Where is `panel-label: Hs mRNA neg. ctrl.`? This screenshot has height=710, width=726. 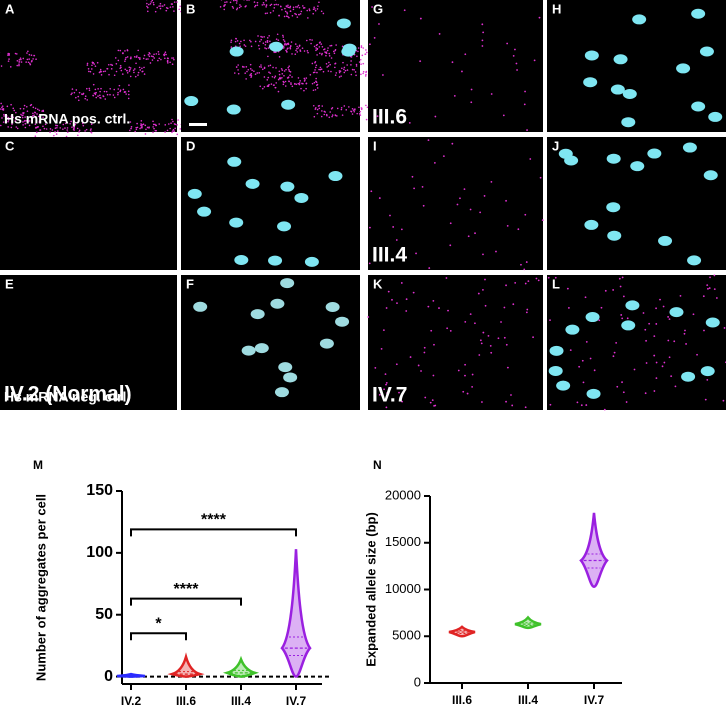 panel-label: Hs mRNA neg. ctrl. is located at coordinates (67, 397).